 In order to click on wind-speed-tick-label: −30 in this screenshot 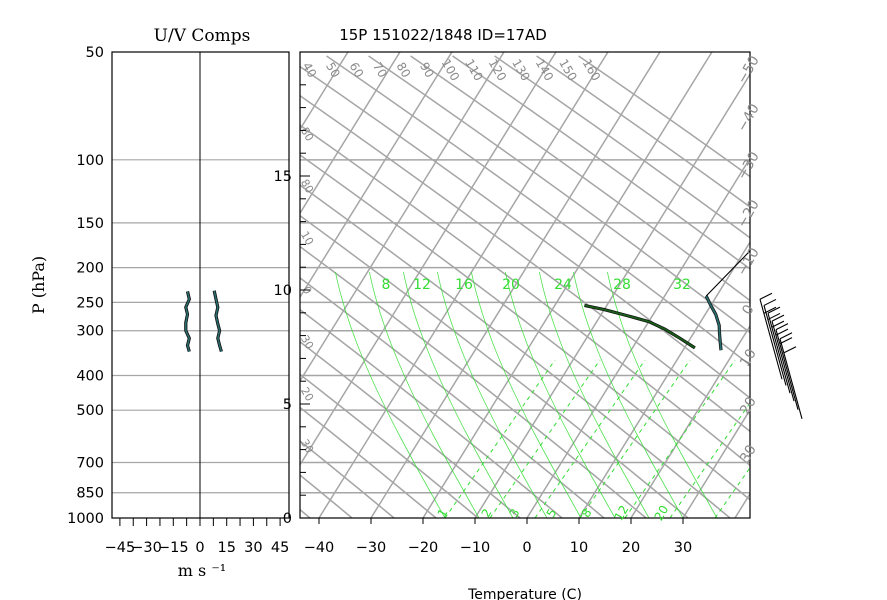, I will do `click(146, 548)`.